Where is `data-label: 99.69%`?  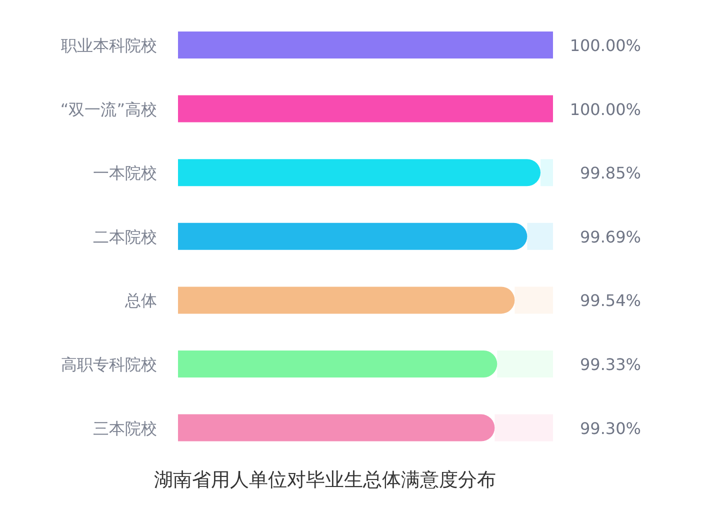 data-label: 99.69% is located at coordinates (610, 236).